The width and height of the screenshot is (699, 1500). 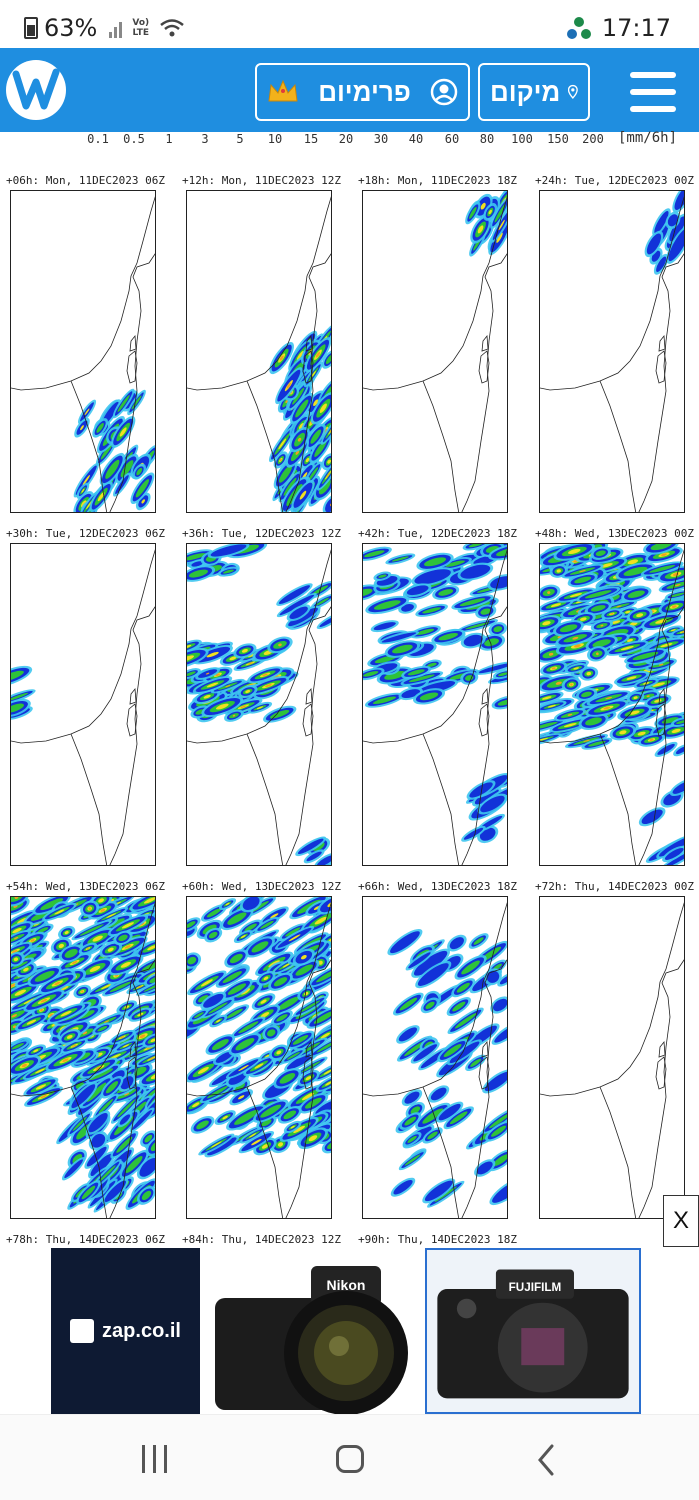 I want to click on fujifilm-camera-image: FUJIFILM, so click(x=533, y=1331).